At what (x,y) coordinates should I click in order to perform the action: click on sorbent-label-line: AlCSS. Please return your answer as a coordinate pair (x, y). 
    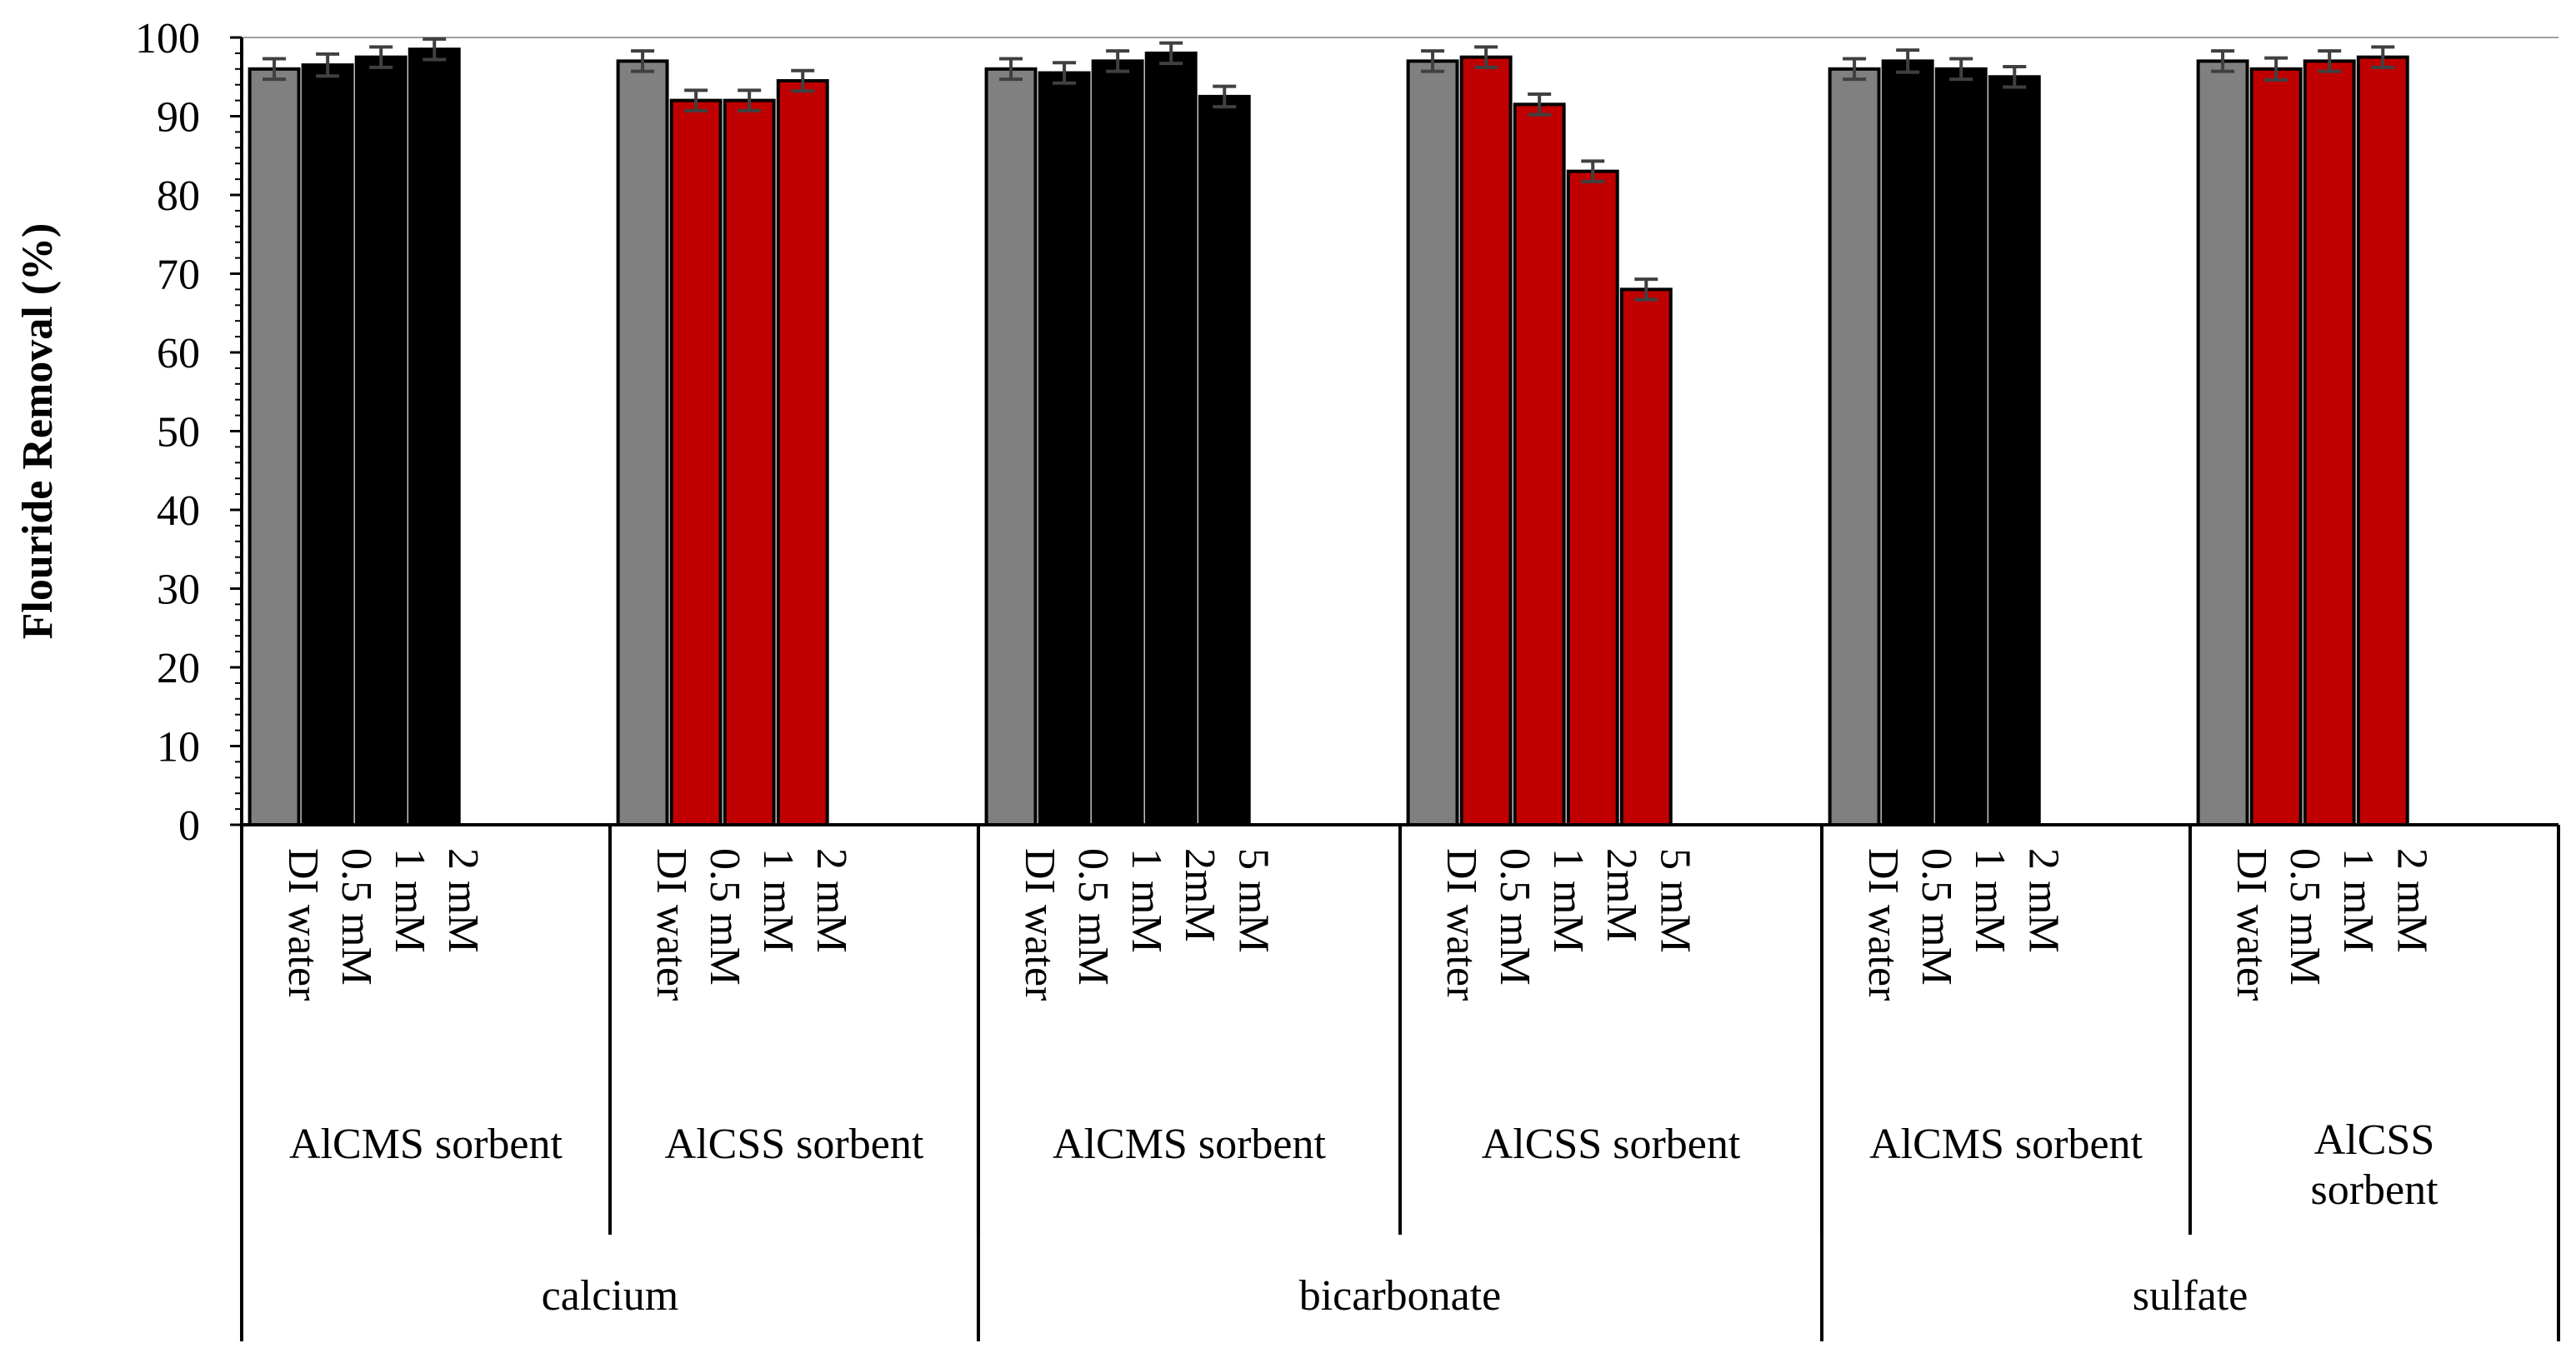
    Looking at the image, I should click on (2374, 1140).